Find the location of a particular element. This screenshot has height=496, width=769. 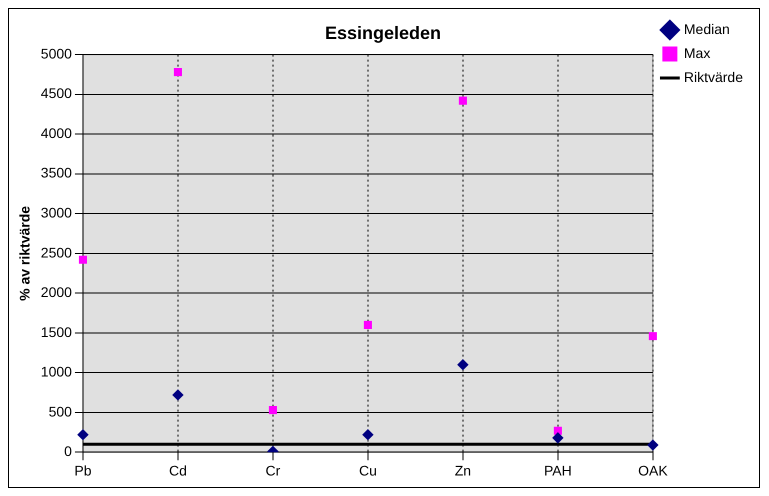

x-tick-label: Pb is located at coordinates (83, 470).